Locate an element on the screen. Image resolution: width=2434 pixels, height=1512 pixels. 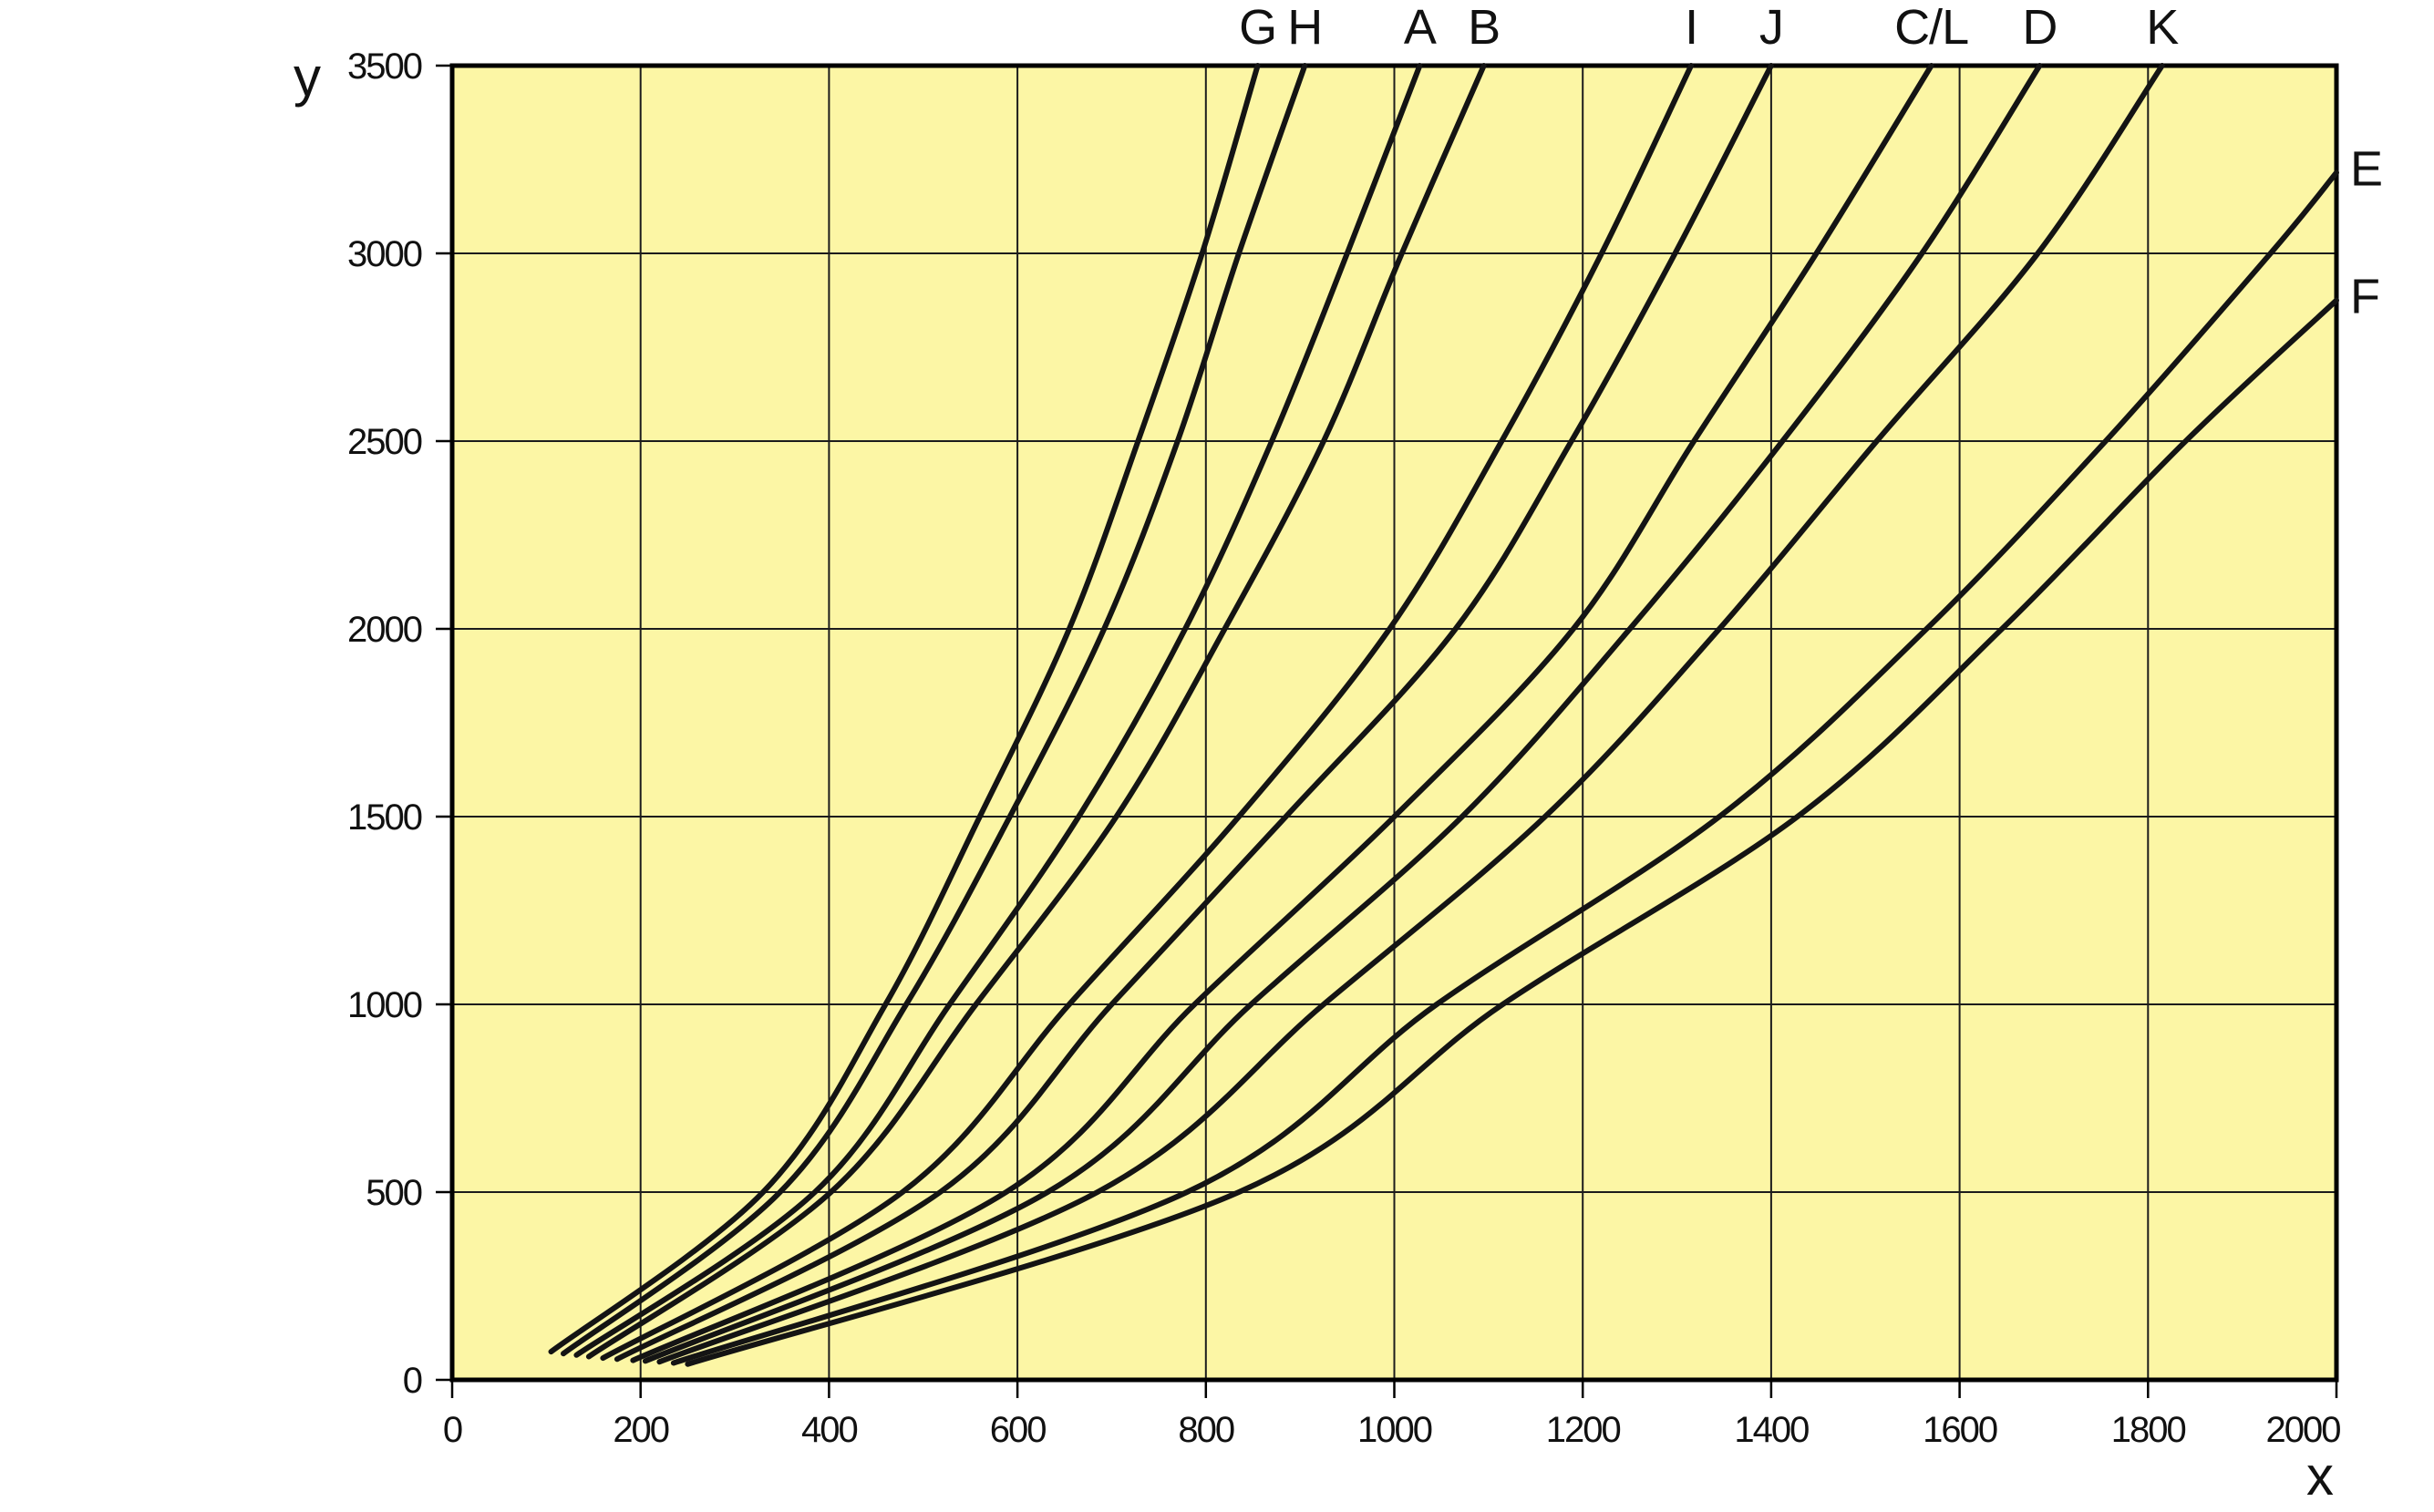
y-tick-label-500: 500 is located at coordinates (393, 1193).